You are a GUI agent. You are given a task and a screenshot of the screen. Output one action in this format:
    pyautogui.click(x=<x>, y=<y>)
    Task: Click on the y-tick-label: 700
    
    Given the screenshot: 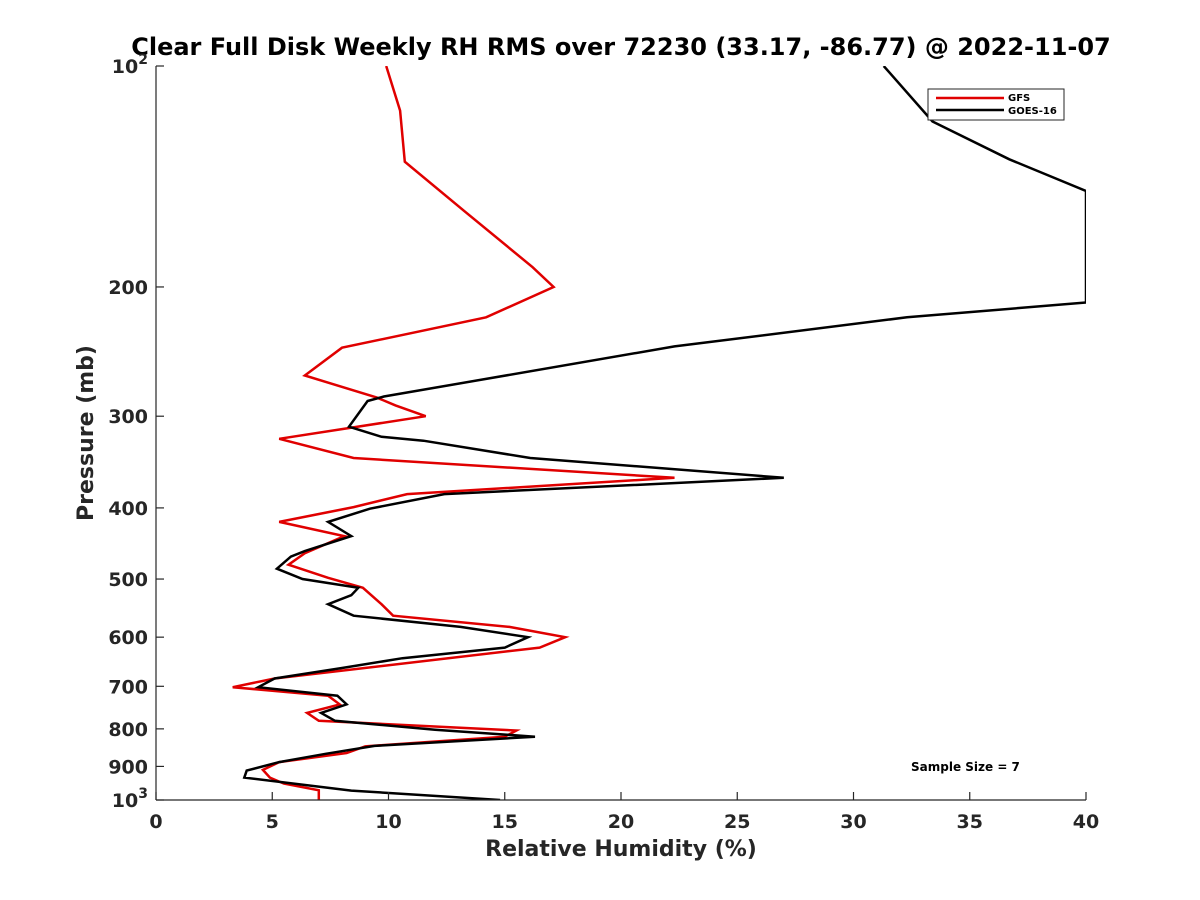 What is the action you would take?
    pyautogui.click(x=128, y=687)
    